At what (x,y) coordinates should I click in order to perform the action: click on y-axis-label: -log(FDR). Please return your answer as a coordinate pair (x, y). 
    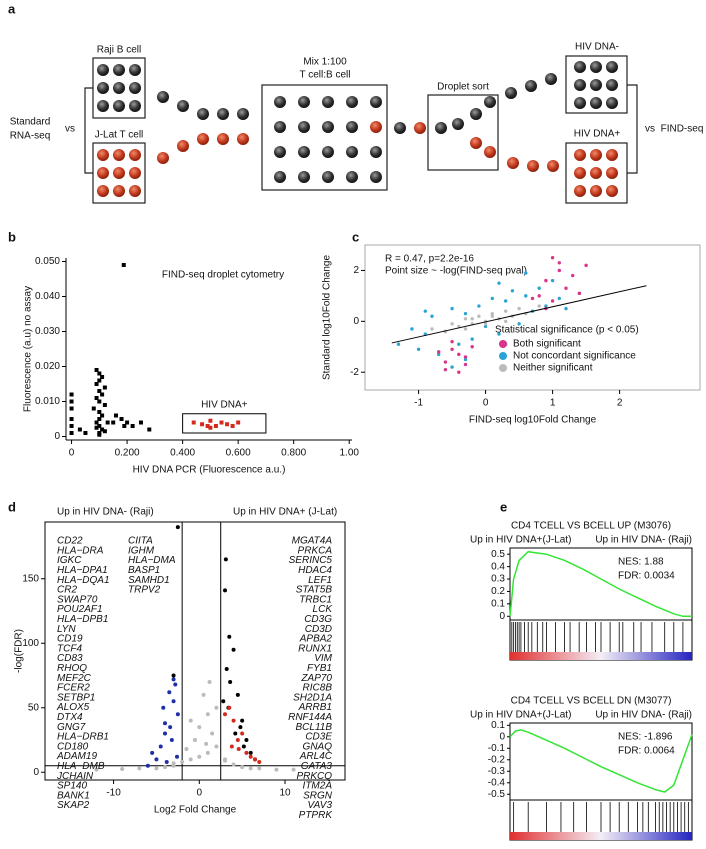
    Looking at the image, I should click on (19, 651).